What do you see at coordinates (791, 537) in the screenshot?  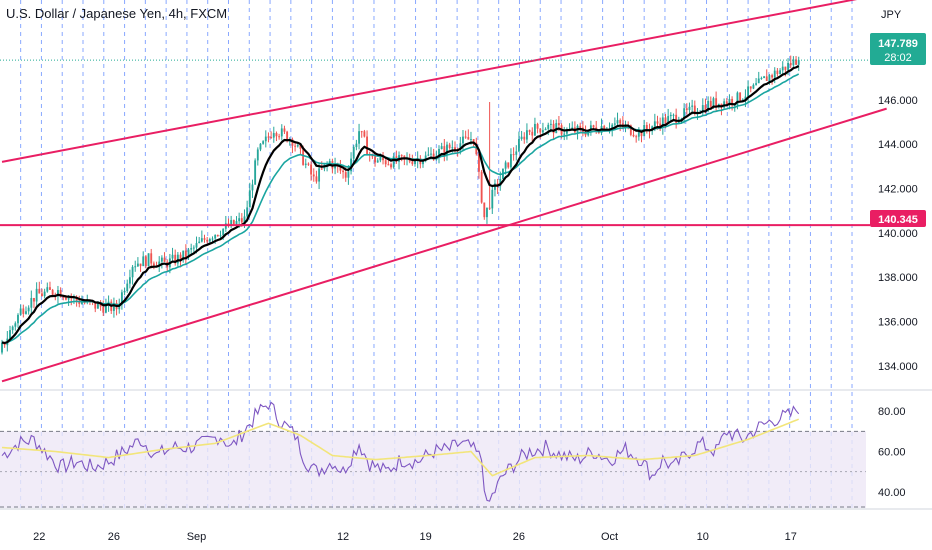 I see `time-tick-label: 17` at bounding box center [791, 537].